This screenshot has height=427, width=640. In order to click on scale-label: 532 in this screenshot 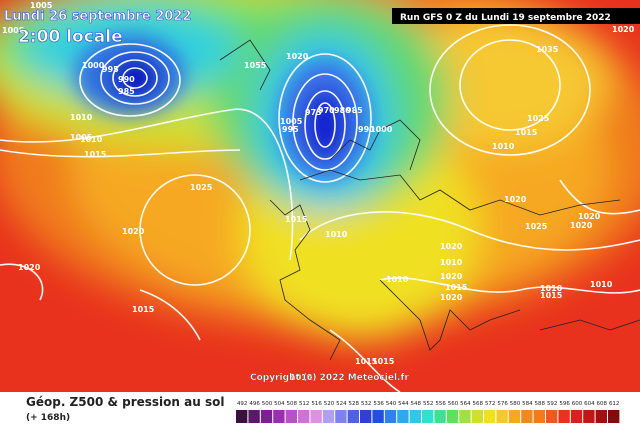, I will do `click(366, 404)`.